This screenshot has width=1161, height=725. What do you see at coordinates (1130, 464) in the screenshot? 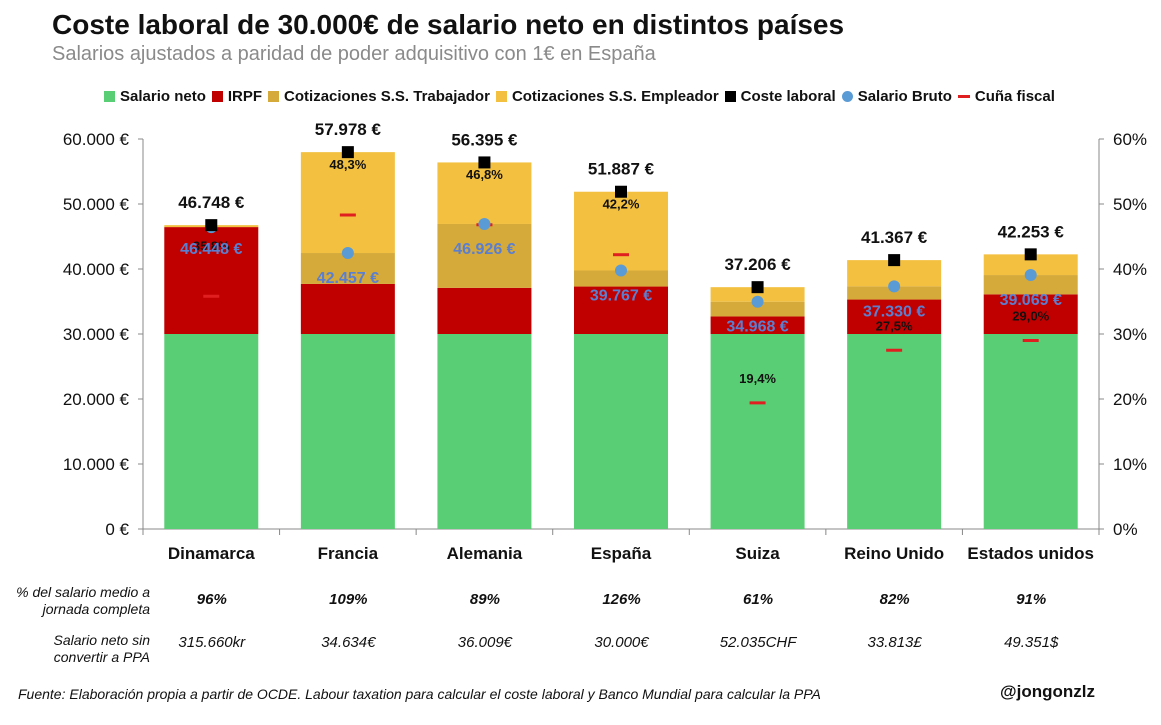
I see `y-tick-label-right: 10%` at bounding box center [1130, 464].